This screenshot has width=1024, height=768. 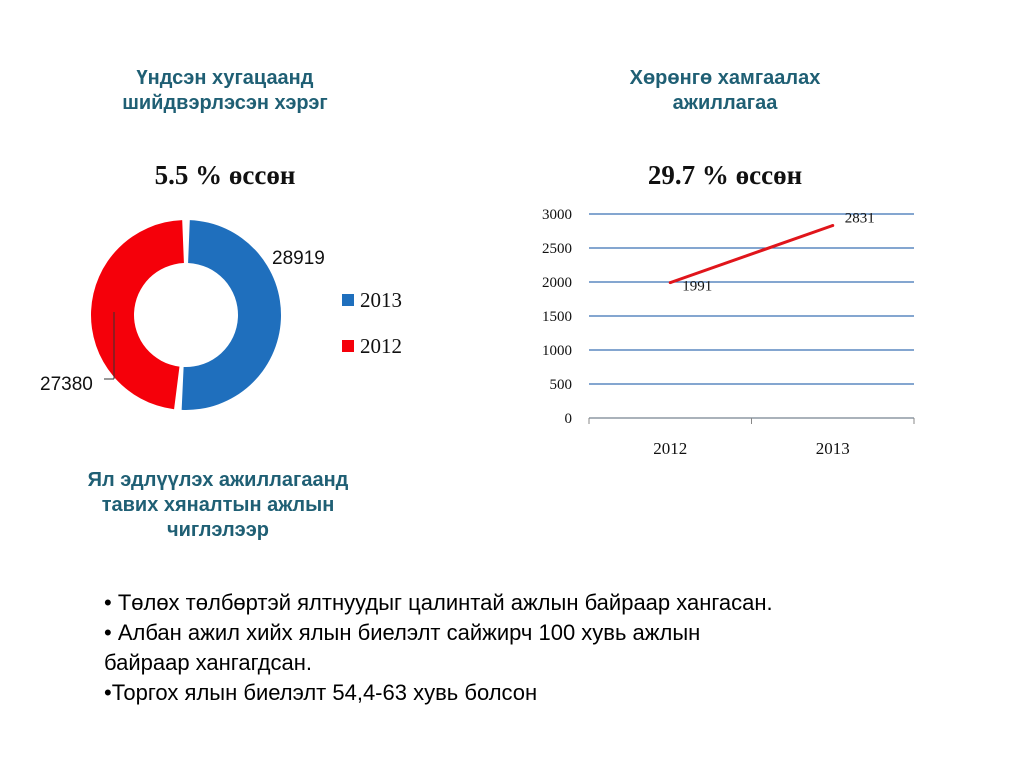 What do you see at coordinates (381, 346) in the screenshot?
I see `legend-label: 2012` at bounding box center [381, 346].